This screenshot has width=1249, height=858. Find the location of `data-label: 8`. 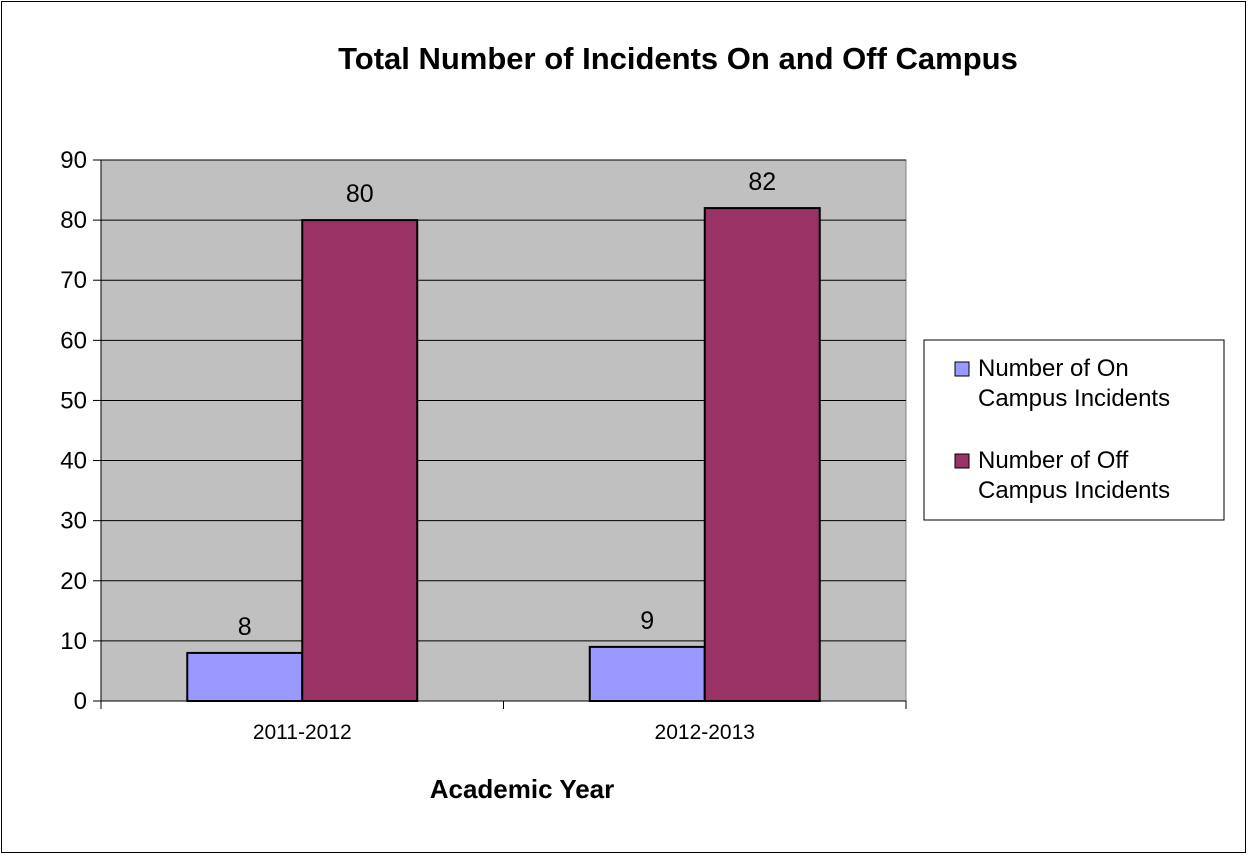

data-label: 8 is located at coordinates (245, 627).